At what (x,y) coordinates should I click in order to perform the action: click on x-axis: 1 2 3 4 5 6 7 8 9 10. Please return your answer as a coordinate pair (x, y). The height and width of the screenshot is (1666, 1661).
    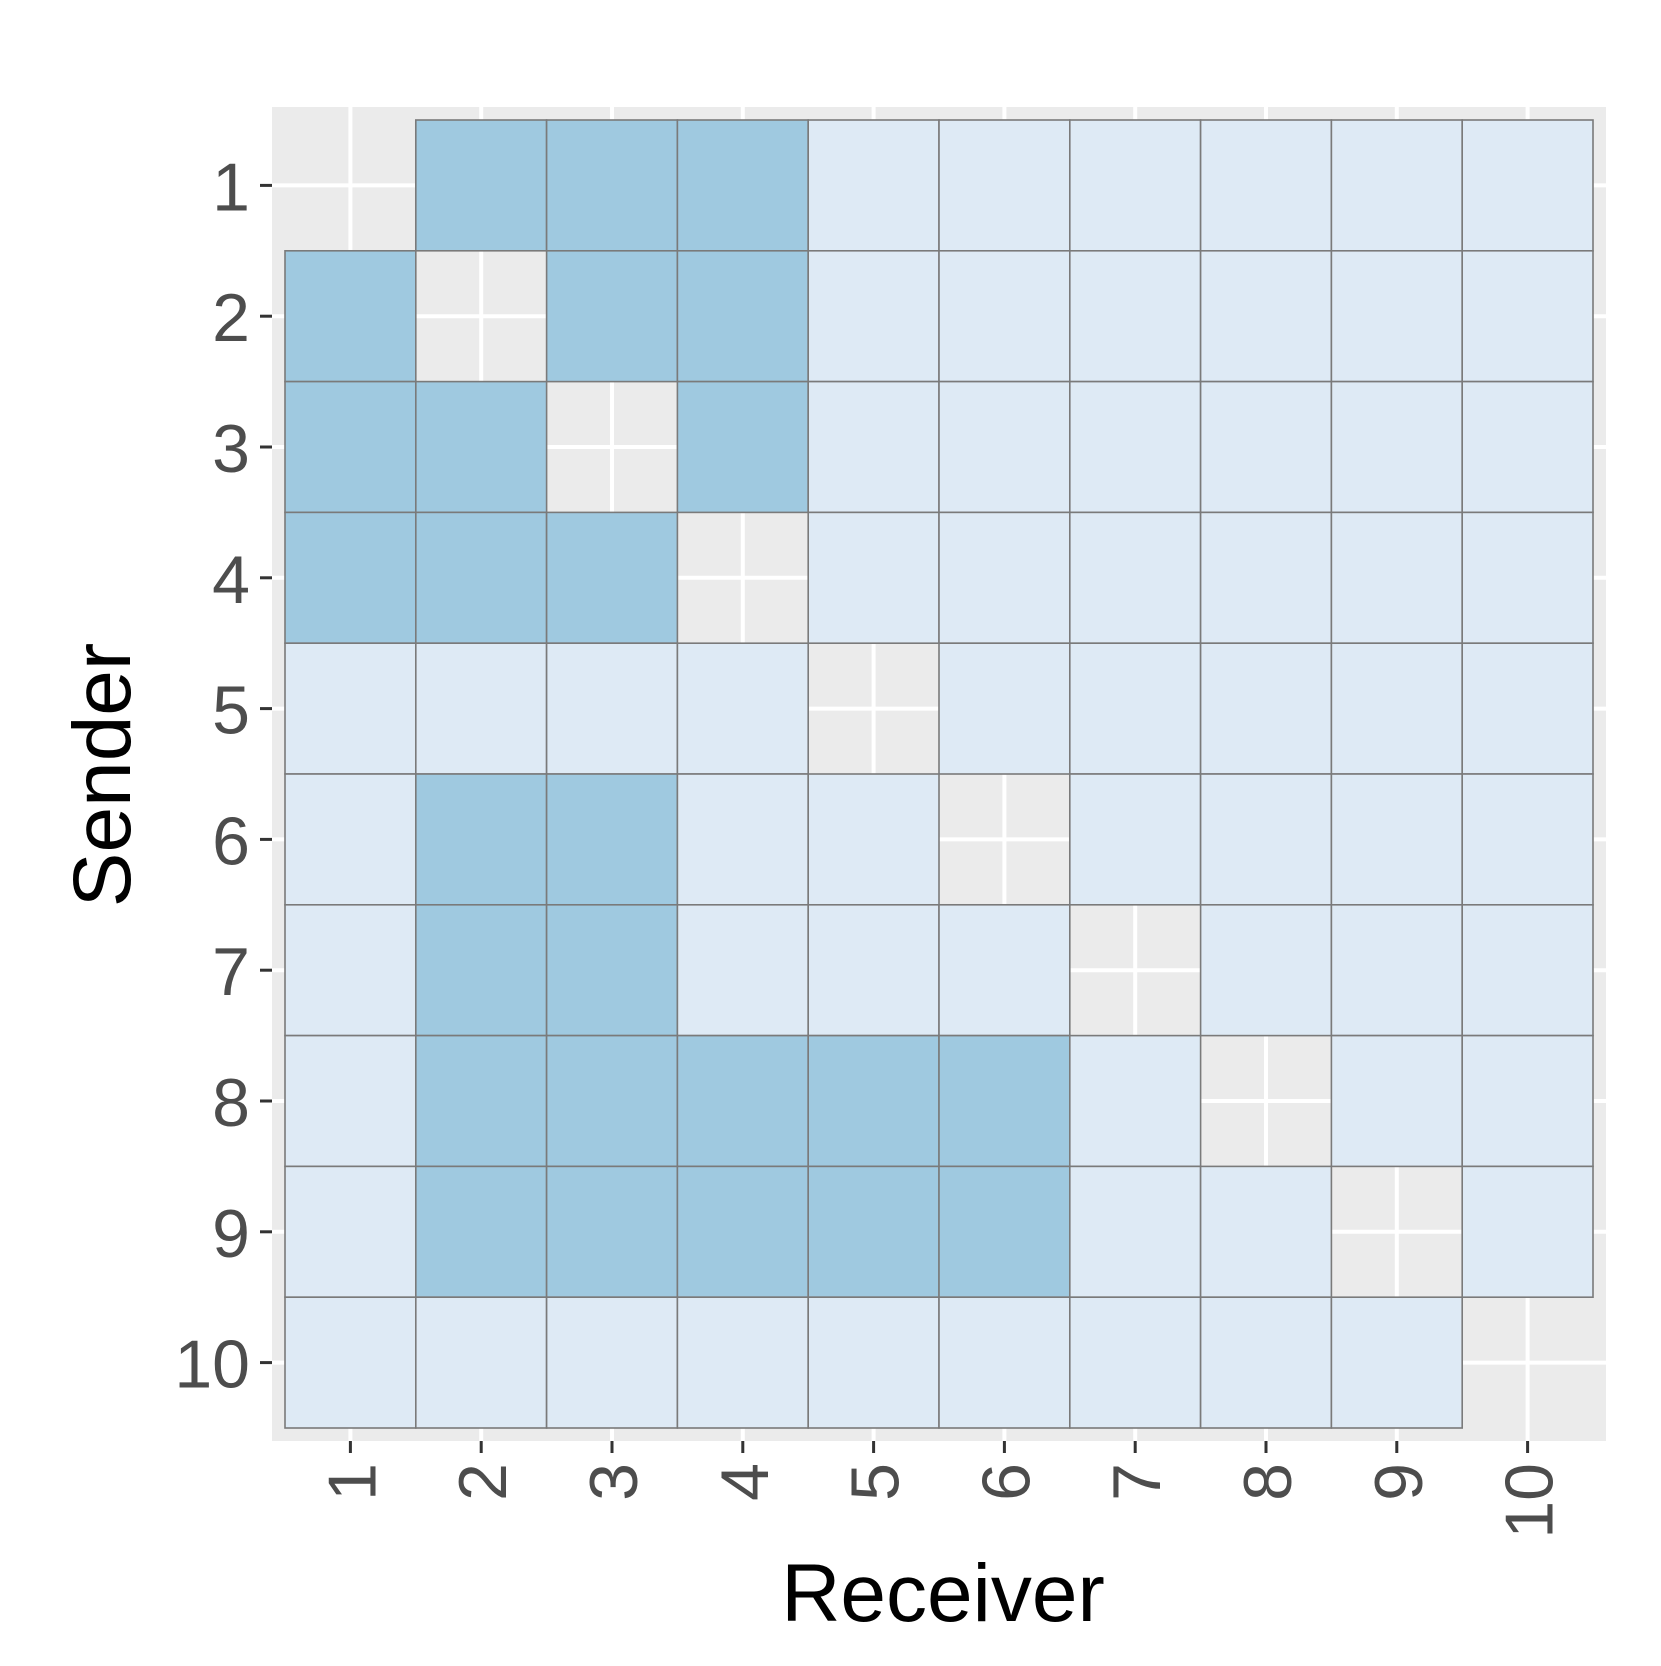
    Looking at the image, I should click on (941, 1490).